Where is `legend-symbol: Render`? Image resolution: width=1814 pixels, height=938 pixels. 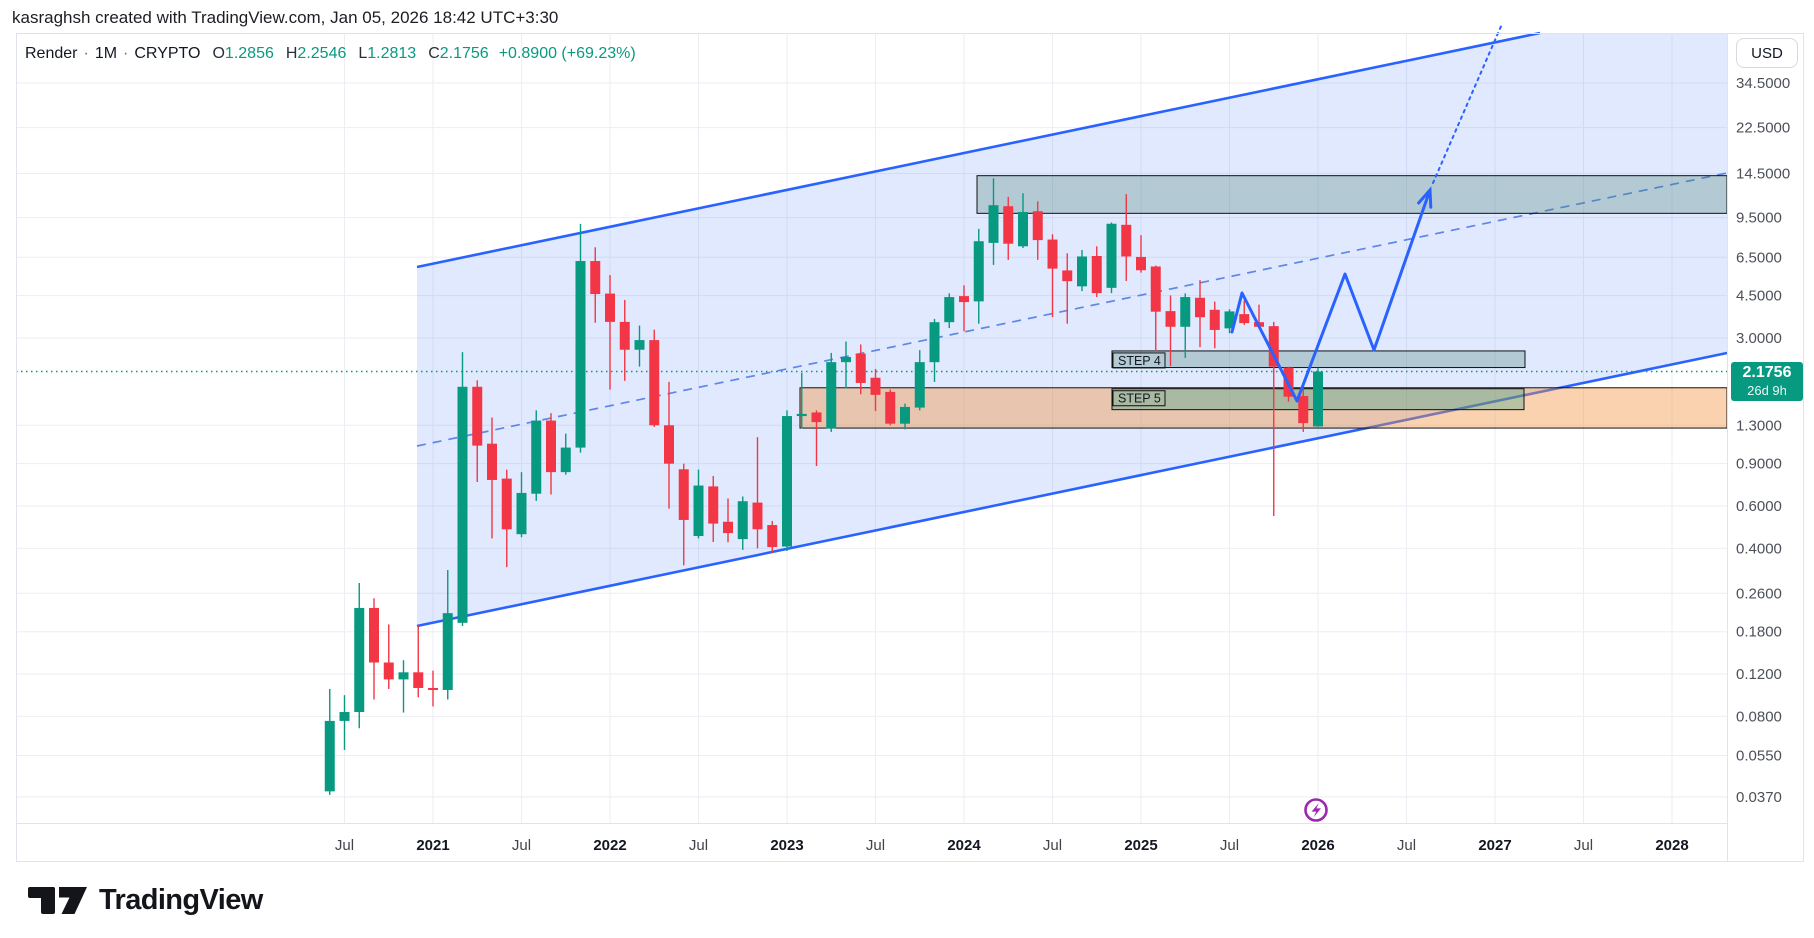 legend-symbol: Render is located at coordinates (51, 53).